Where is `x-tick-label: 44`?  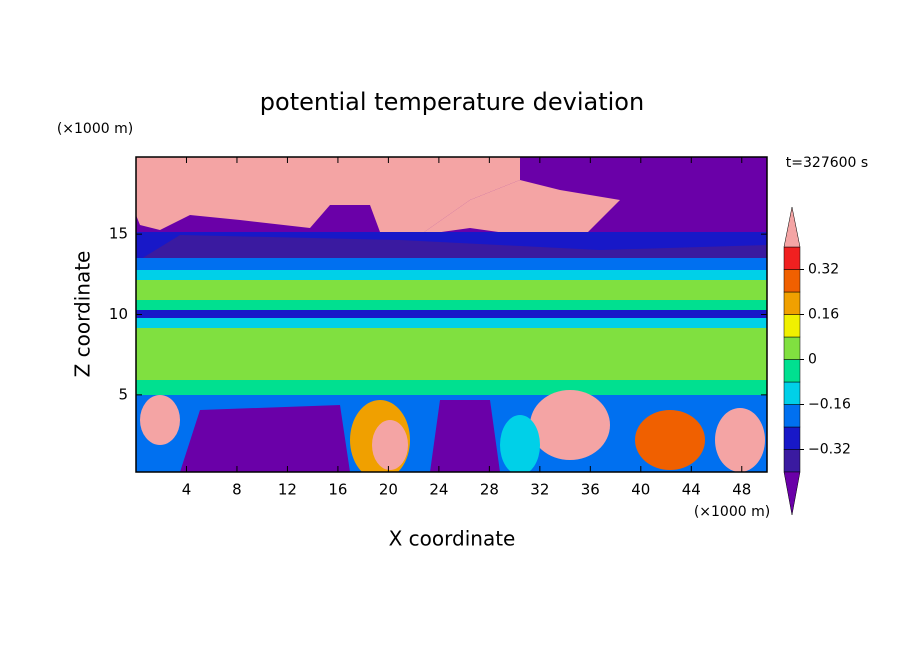 x-tick-label: 44 is located at coordinates (691, 490).